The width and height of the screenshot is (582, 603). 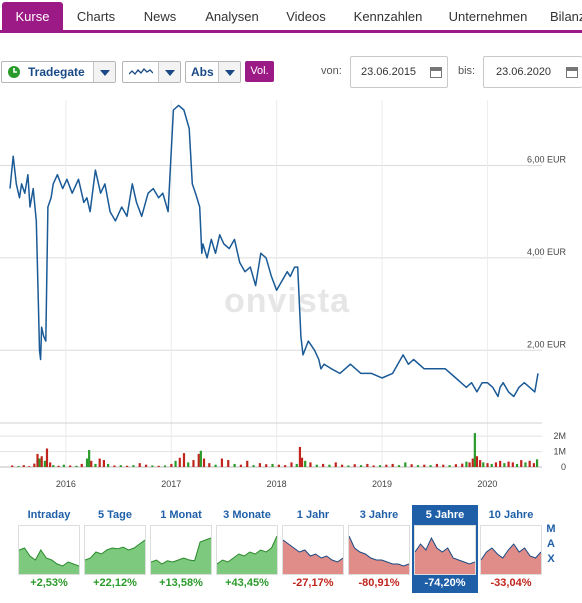 What do you see at coordinates (259, 71) in the screenshot?
I see `volume-toggle-button: Vol.` at bounding box center [259, 71].